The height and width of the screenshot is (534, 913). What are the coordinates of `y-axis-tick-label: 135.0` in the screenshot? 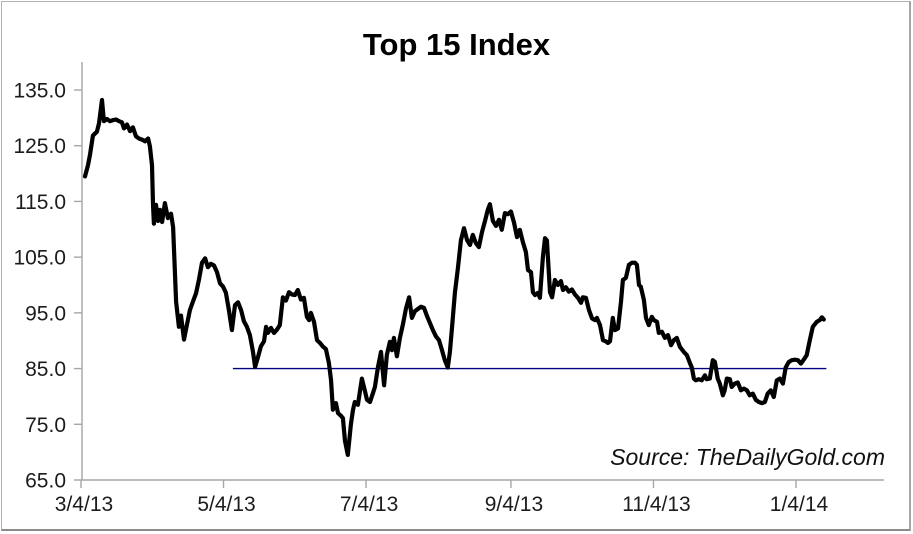 It's located at (39, 91).